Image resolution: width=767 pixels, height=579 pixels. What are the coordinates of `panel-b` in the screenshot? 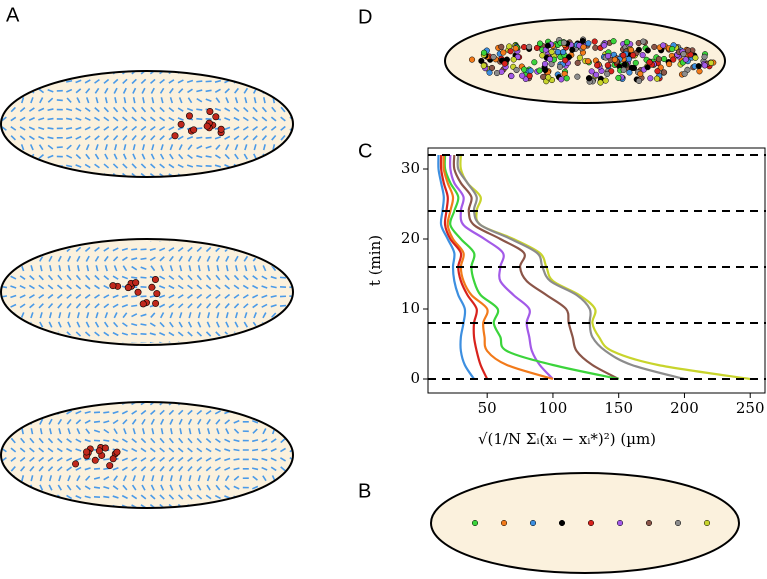 It's located at (585, 523).